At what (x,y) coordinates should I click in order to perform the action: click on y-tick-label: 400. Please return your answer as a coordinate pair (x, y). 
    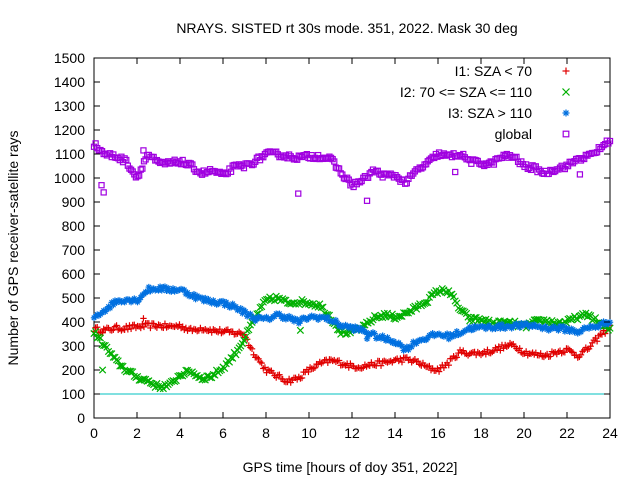
    Looking at the image, I should click on (74, 322).